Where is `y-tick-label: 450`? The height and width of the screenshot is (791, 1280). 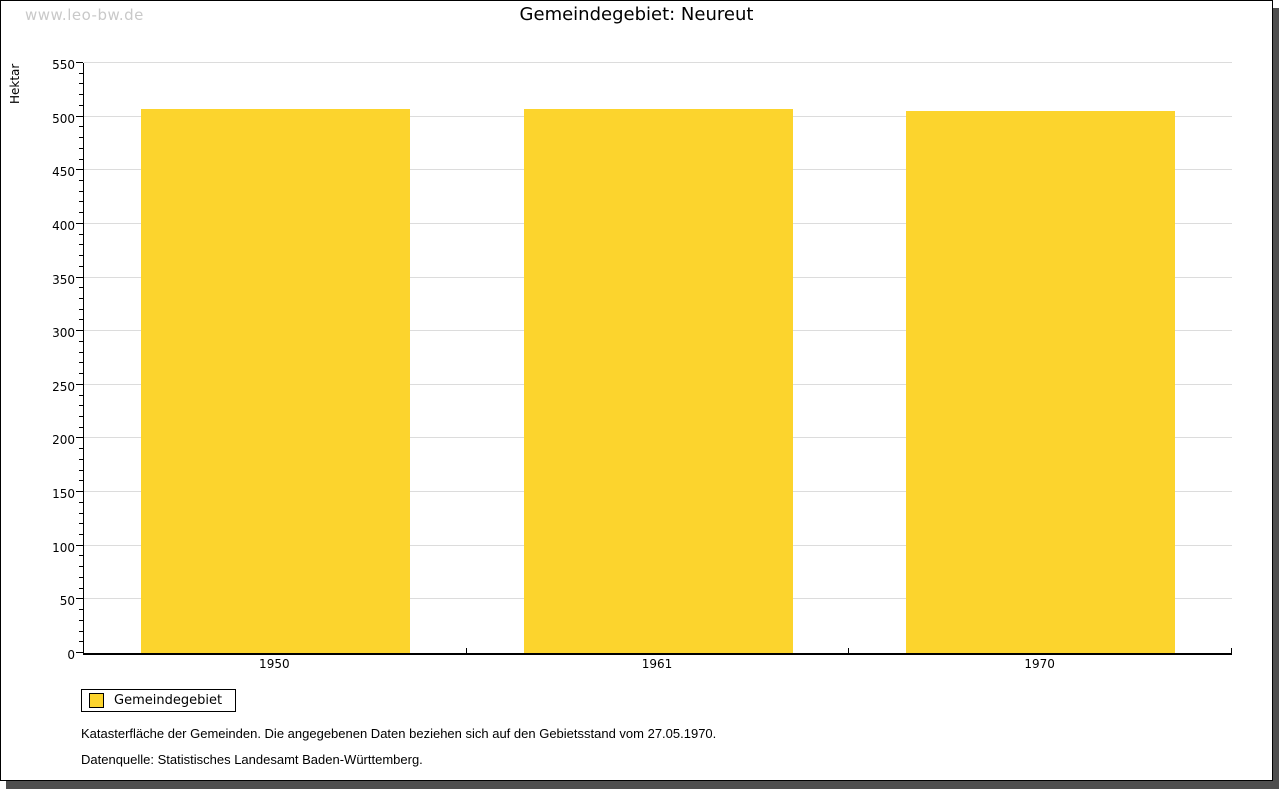
y-tick-label: 450 is located at coordinates (63, 172).